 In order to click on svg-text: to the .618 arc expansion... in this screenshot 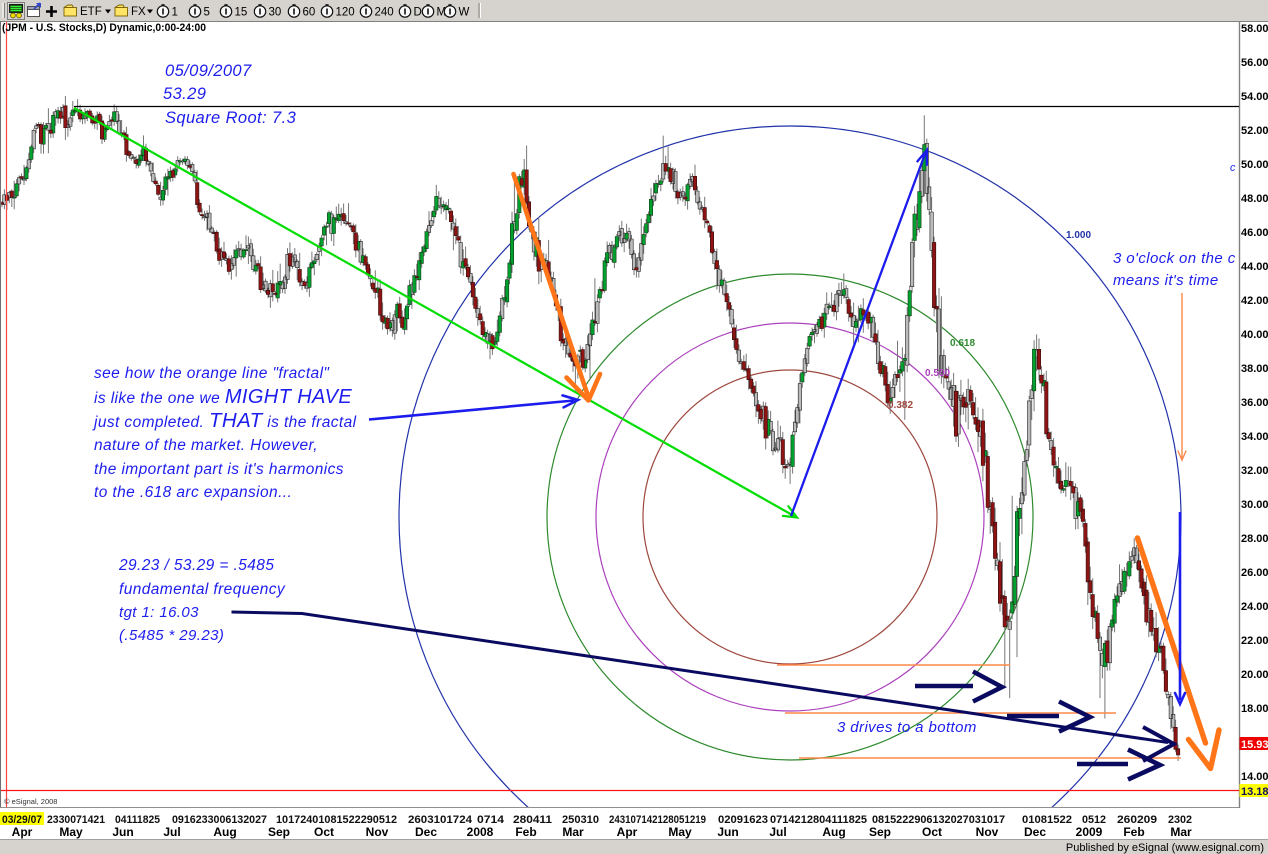, I will do `click(193, 492)`.